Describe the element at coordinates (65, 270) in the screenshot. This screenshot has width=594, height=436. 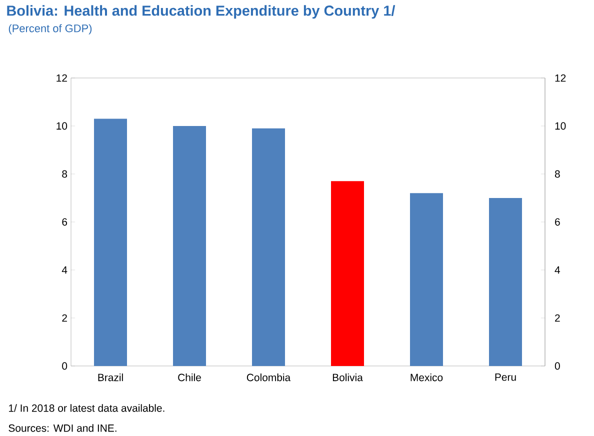
I see `y-tick-label: 4` at that location.